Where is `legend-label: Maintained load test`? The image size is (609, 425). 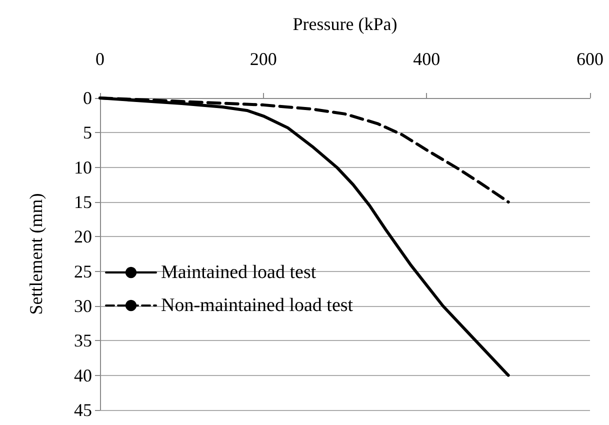
legend-label: Maintained load test is located at coordinates (239, 272).